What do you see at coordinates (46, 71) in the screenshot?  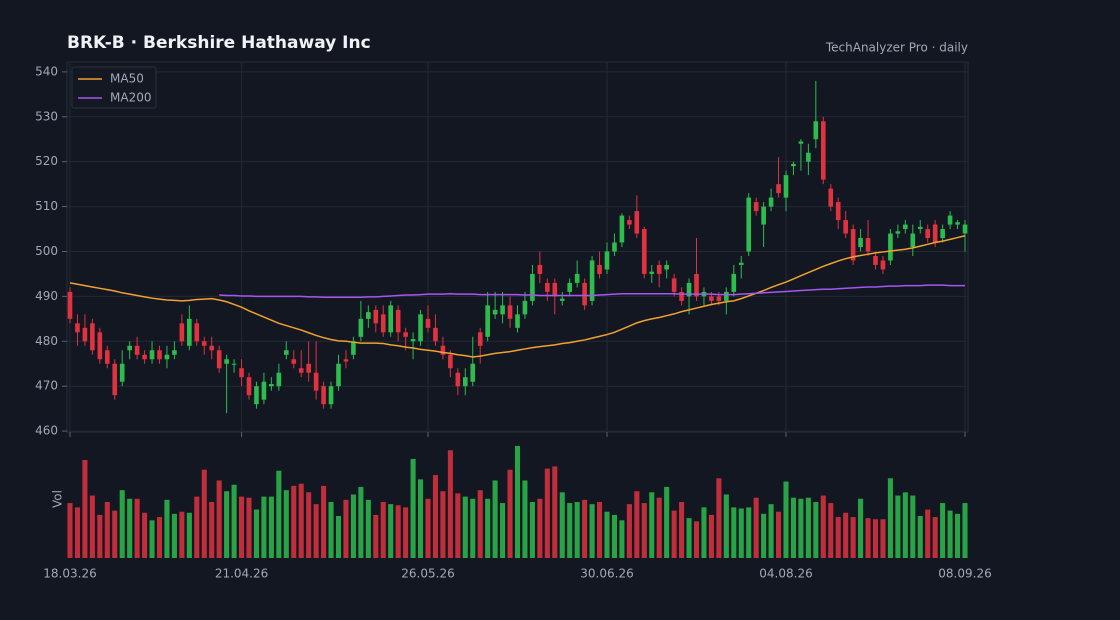 I see `y-tick-label: 540` at bounding box center [46, 71].